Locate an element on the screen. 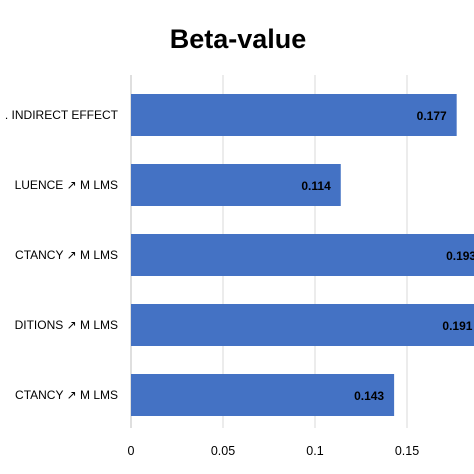 This screenshot has width=474, height=474. x-tick-labels: 0 0.05 0.1 0.15 is located at coordinates (274, 451).